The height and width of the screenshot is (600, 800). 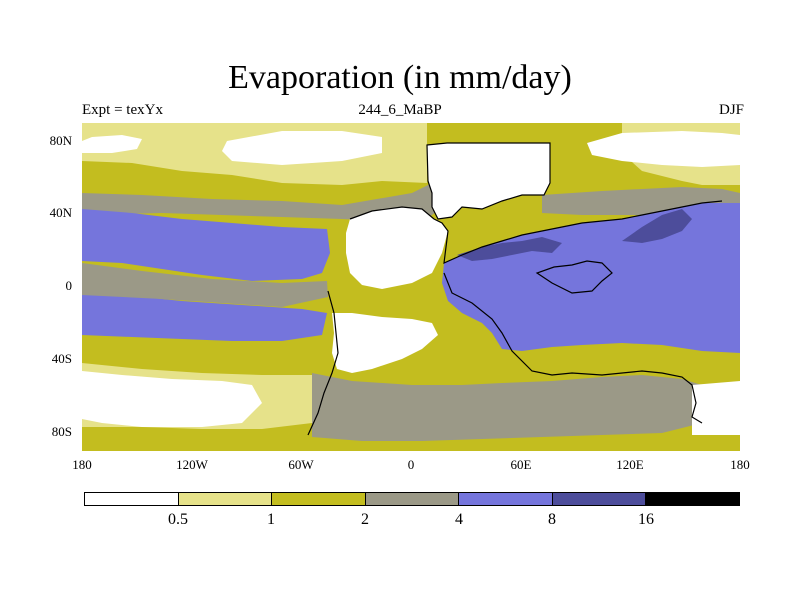 What do you see at coordinates (178, 519) in the screenshot?
I see `colorbar-label-0: 0.5` at bounding box center [178, 519].